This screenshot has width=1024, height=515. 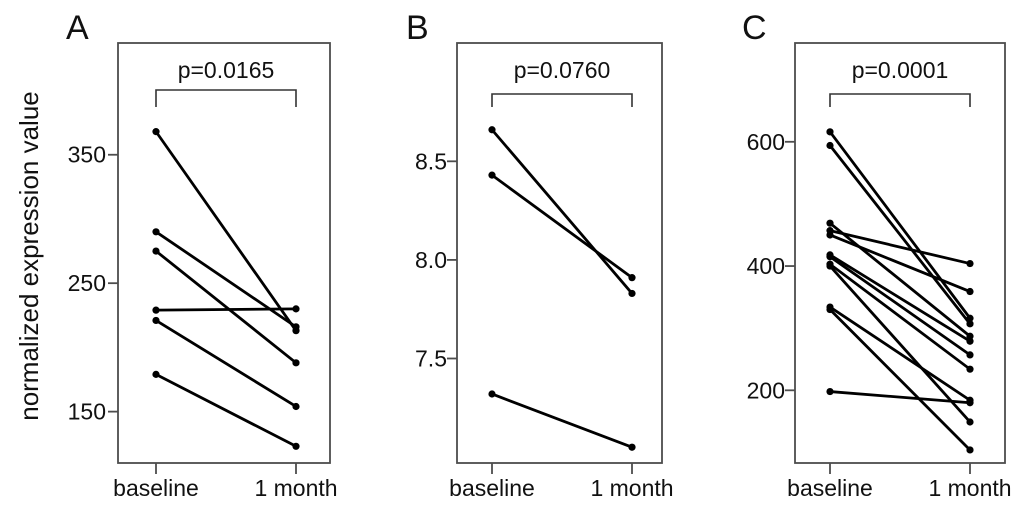 What do you see at coordinates (226, 70) in the screenshot?
I see `p-value-label-a: p=0.0165` at bounding box center [226, 70].